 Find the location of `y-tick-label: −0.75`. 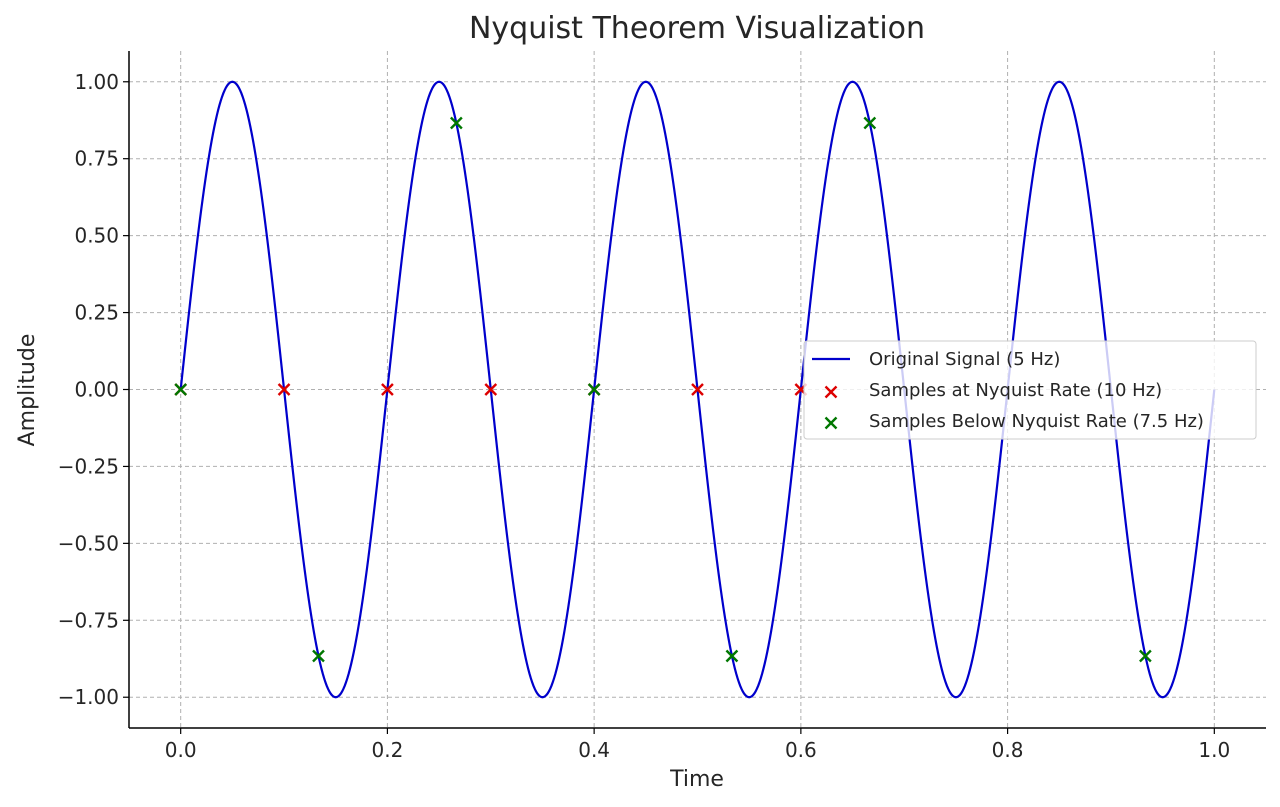

y-tick-label: −0.75 is located at coordinates (88, 620).